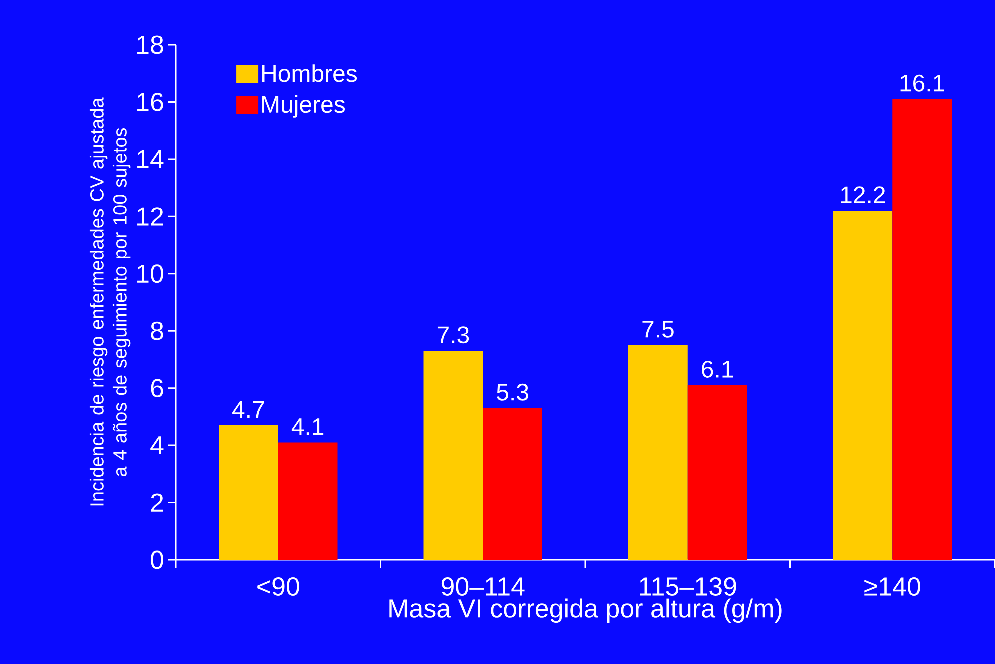 The width and height of the screenshot is (995, 664). Describe the element at coordinates (157, 445) in the screenshot. I see `y-tick-label: 4` at that location.